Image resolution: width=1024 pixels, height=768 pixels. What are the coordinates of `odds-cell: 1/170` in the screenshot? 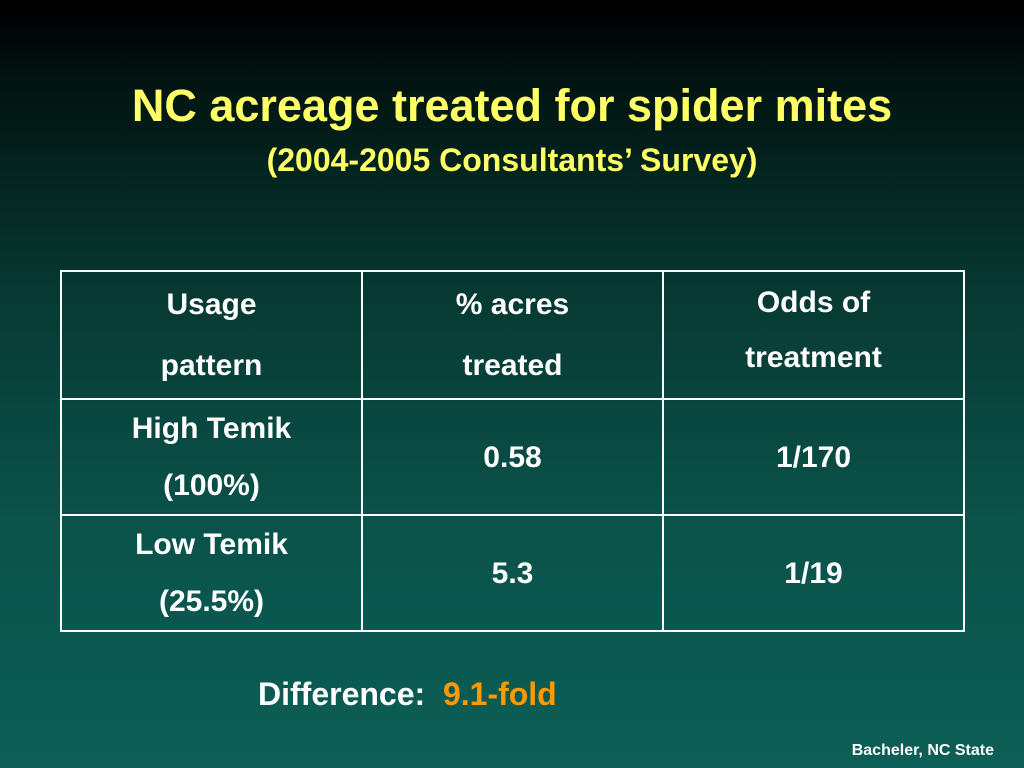 It's located at (813, 457).